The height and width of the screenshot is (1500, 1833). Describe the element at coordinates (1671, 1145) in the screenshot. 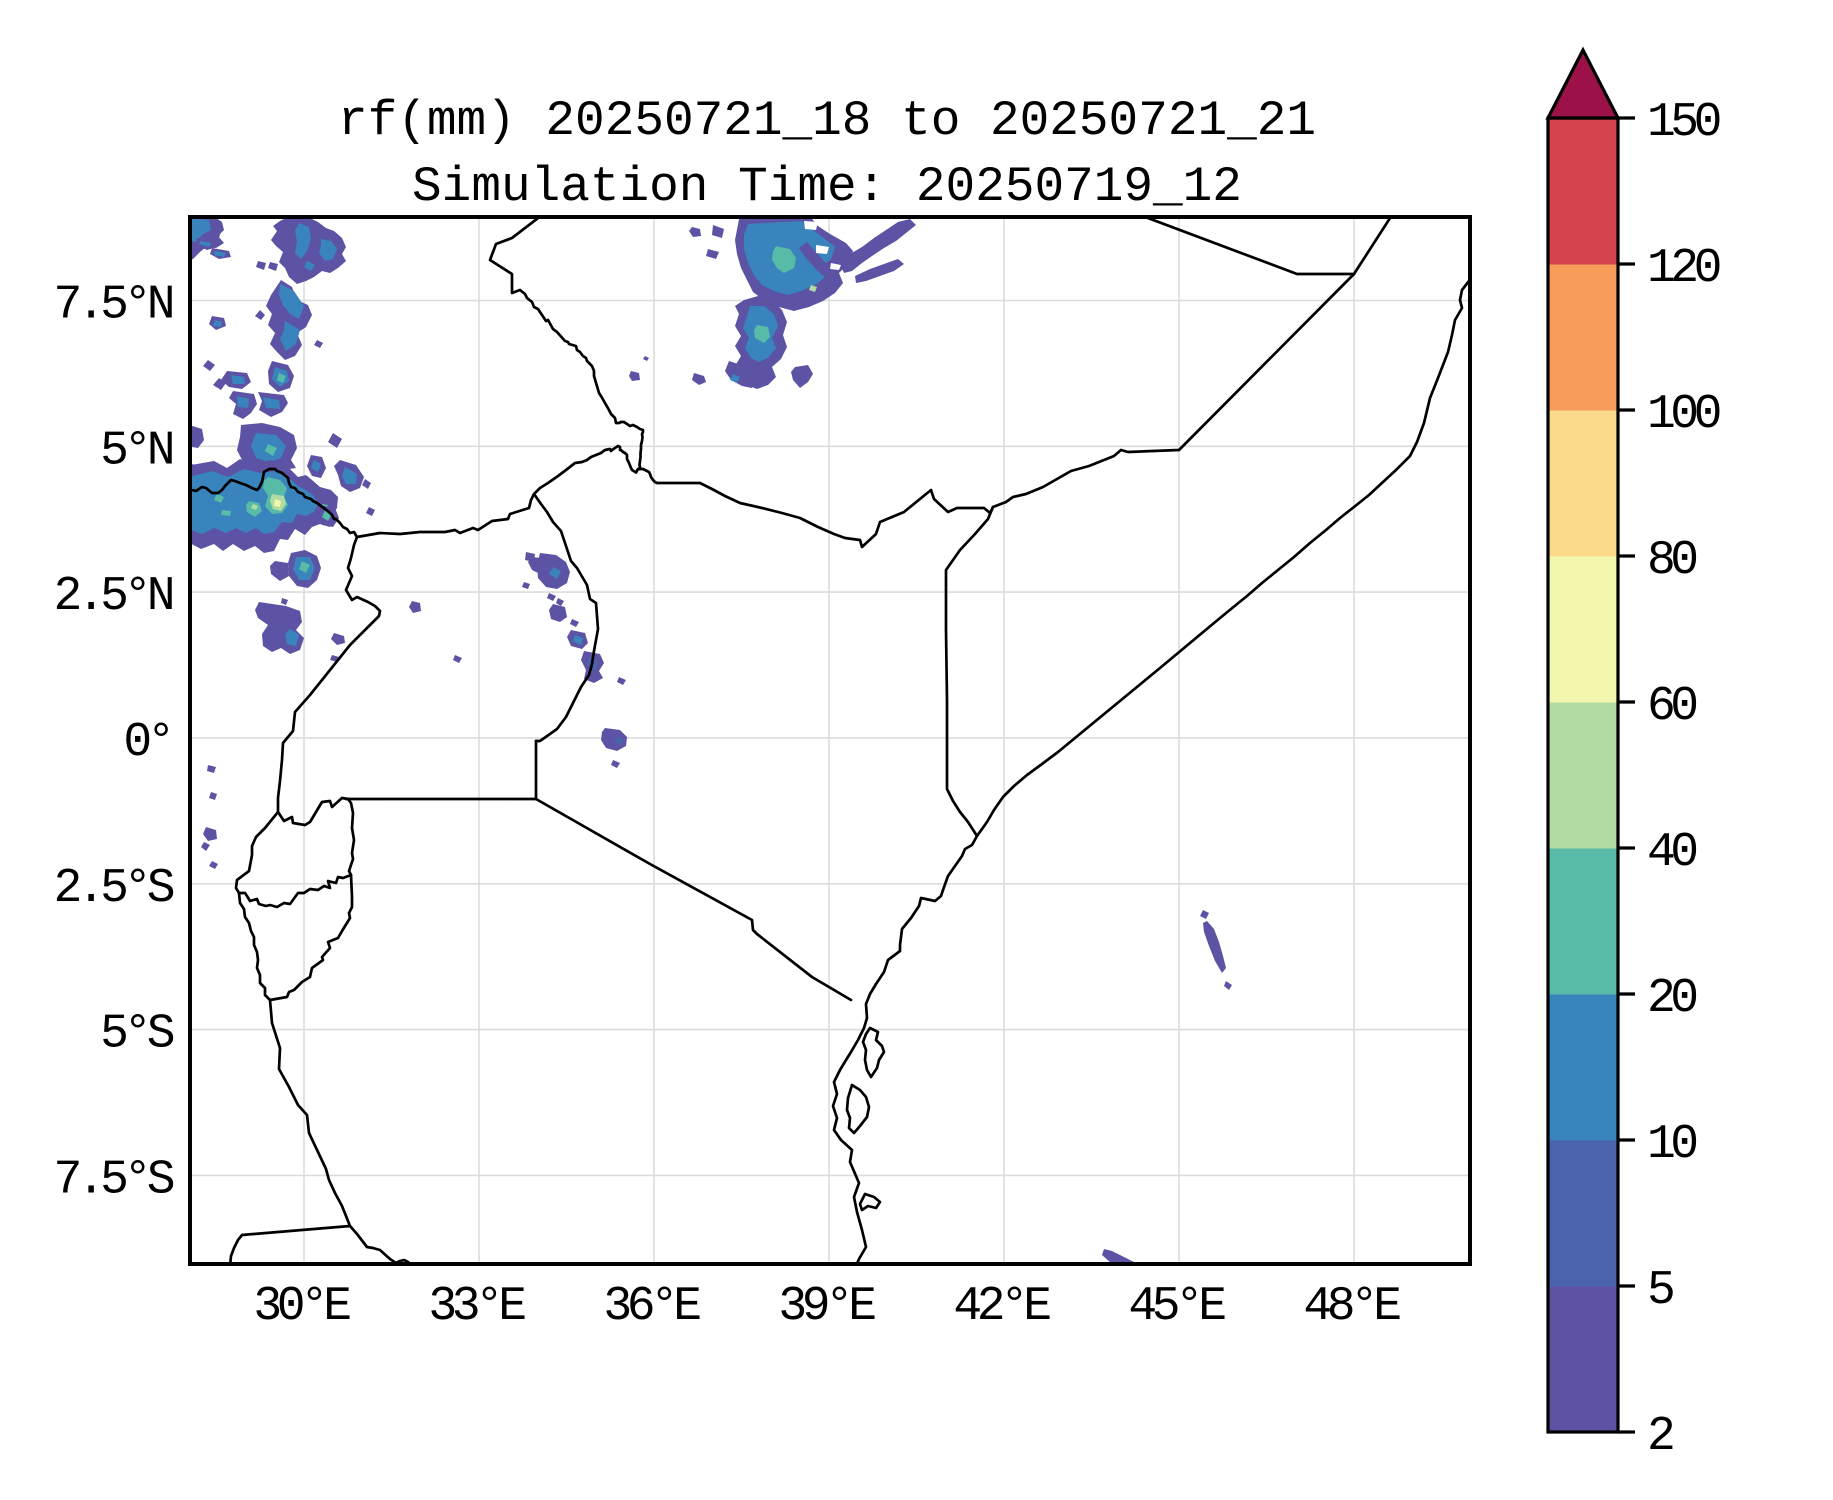

I see `svg-text: 10` at that location.